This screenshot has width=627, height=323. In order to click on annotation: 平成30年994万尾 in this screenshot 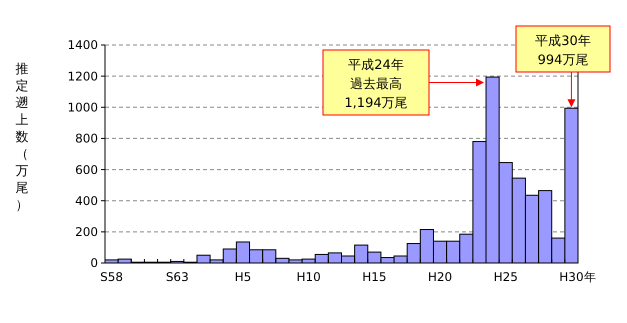, I will do `click(563, 51)`.